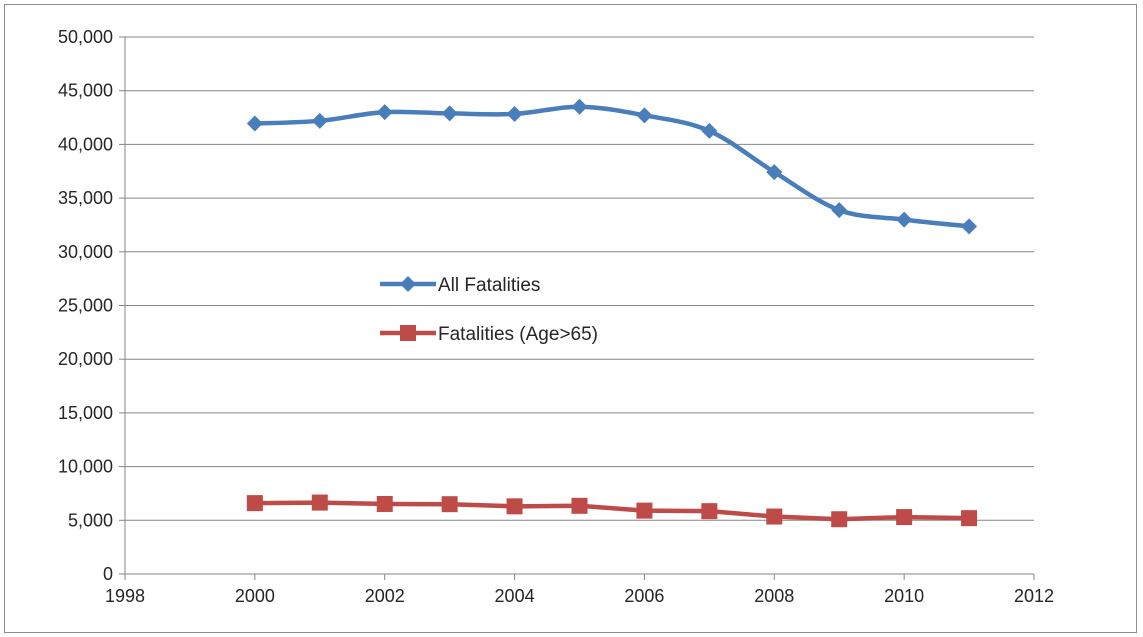  Describe the element at coordinates (85, 359) in the screenshot. I see `y-tick-label: 20,000` at that location.